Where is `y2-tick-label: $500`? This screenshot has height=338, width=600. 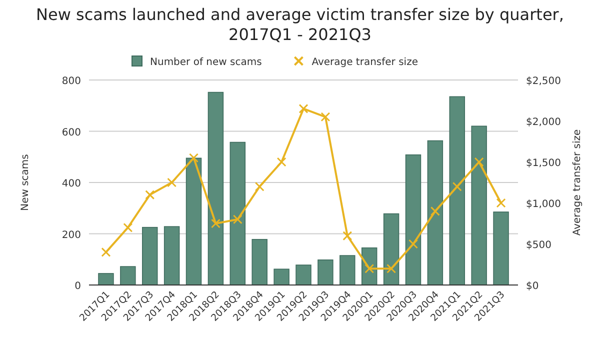 y2-tick-label: $500 is located at coordinates (539, 245).